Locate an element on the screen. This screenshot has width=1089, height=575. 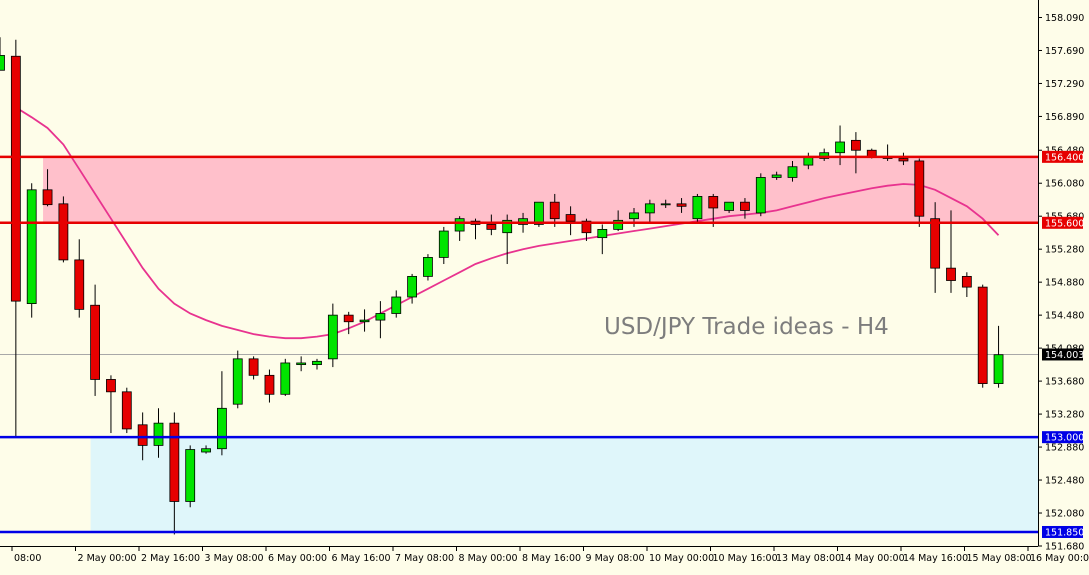
time-tick-label: 08:00 is located at coordinates (27, 558).